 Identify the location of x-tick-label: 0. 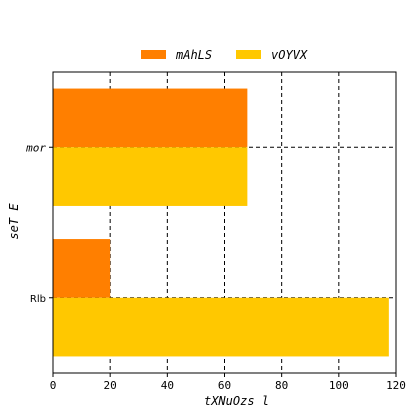
(53, 385).